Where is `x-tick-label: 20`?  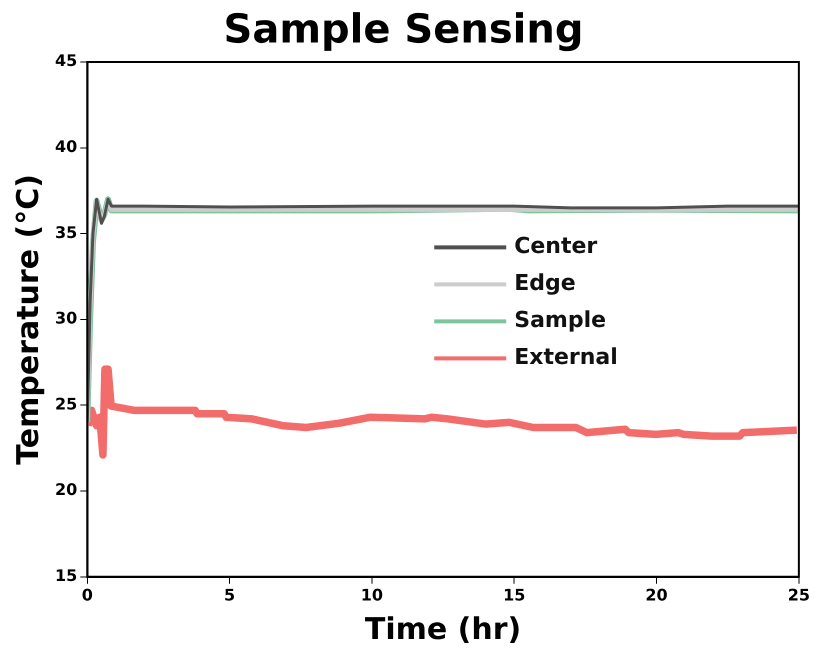 x-tick-label: 20 is located at coordinates (656, 595).